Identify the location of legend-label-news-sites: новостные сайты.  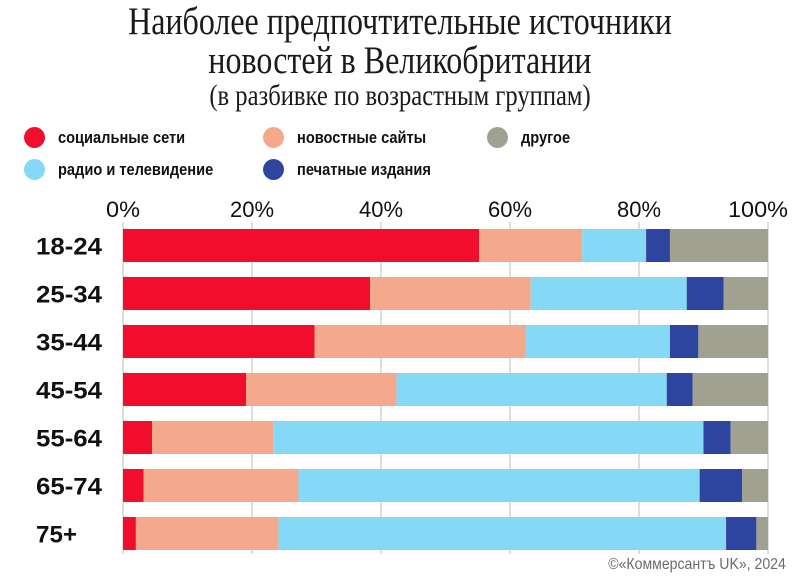
(362, 137).